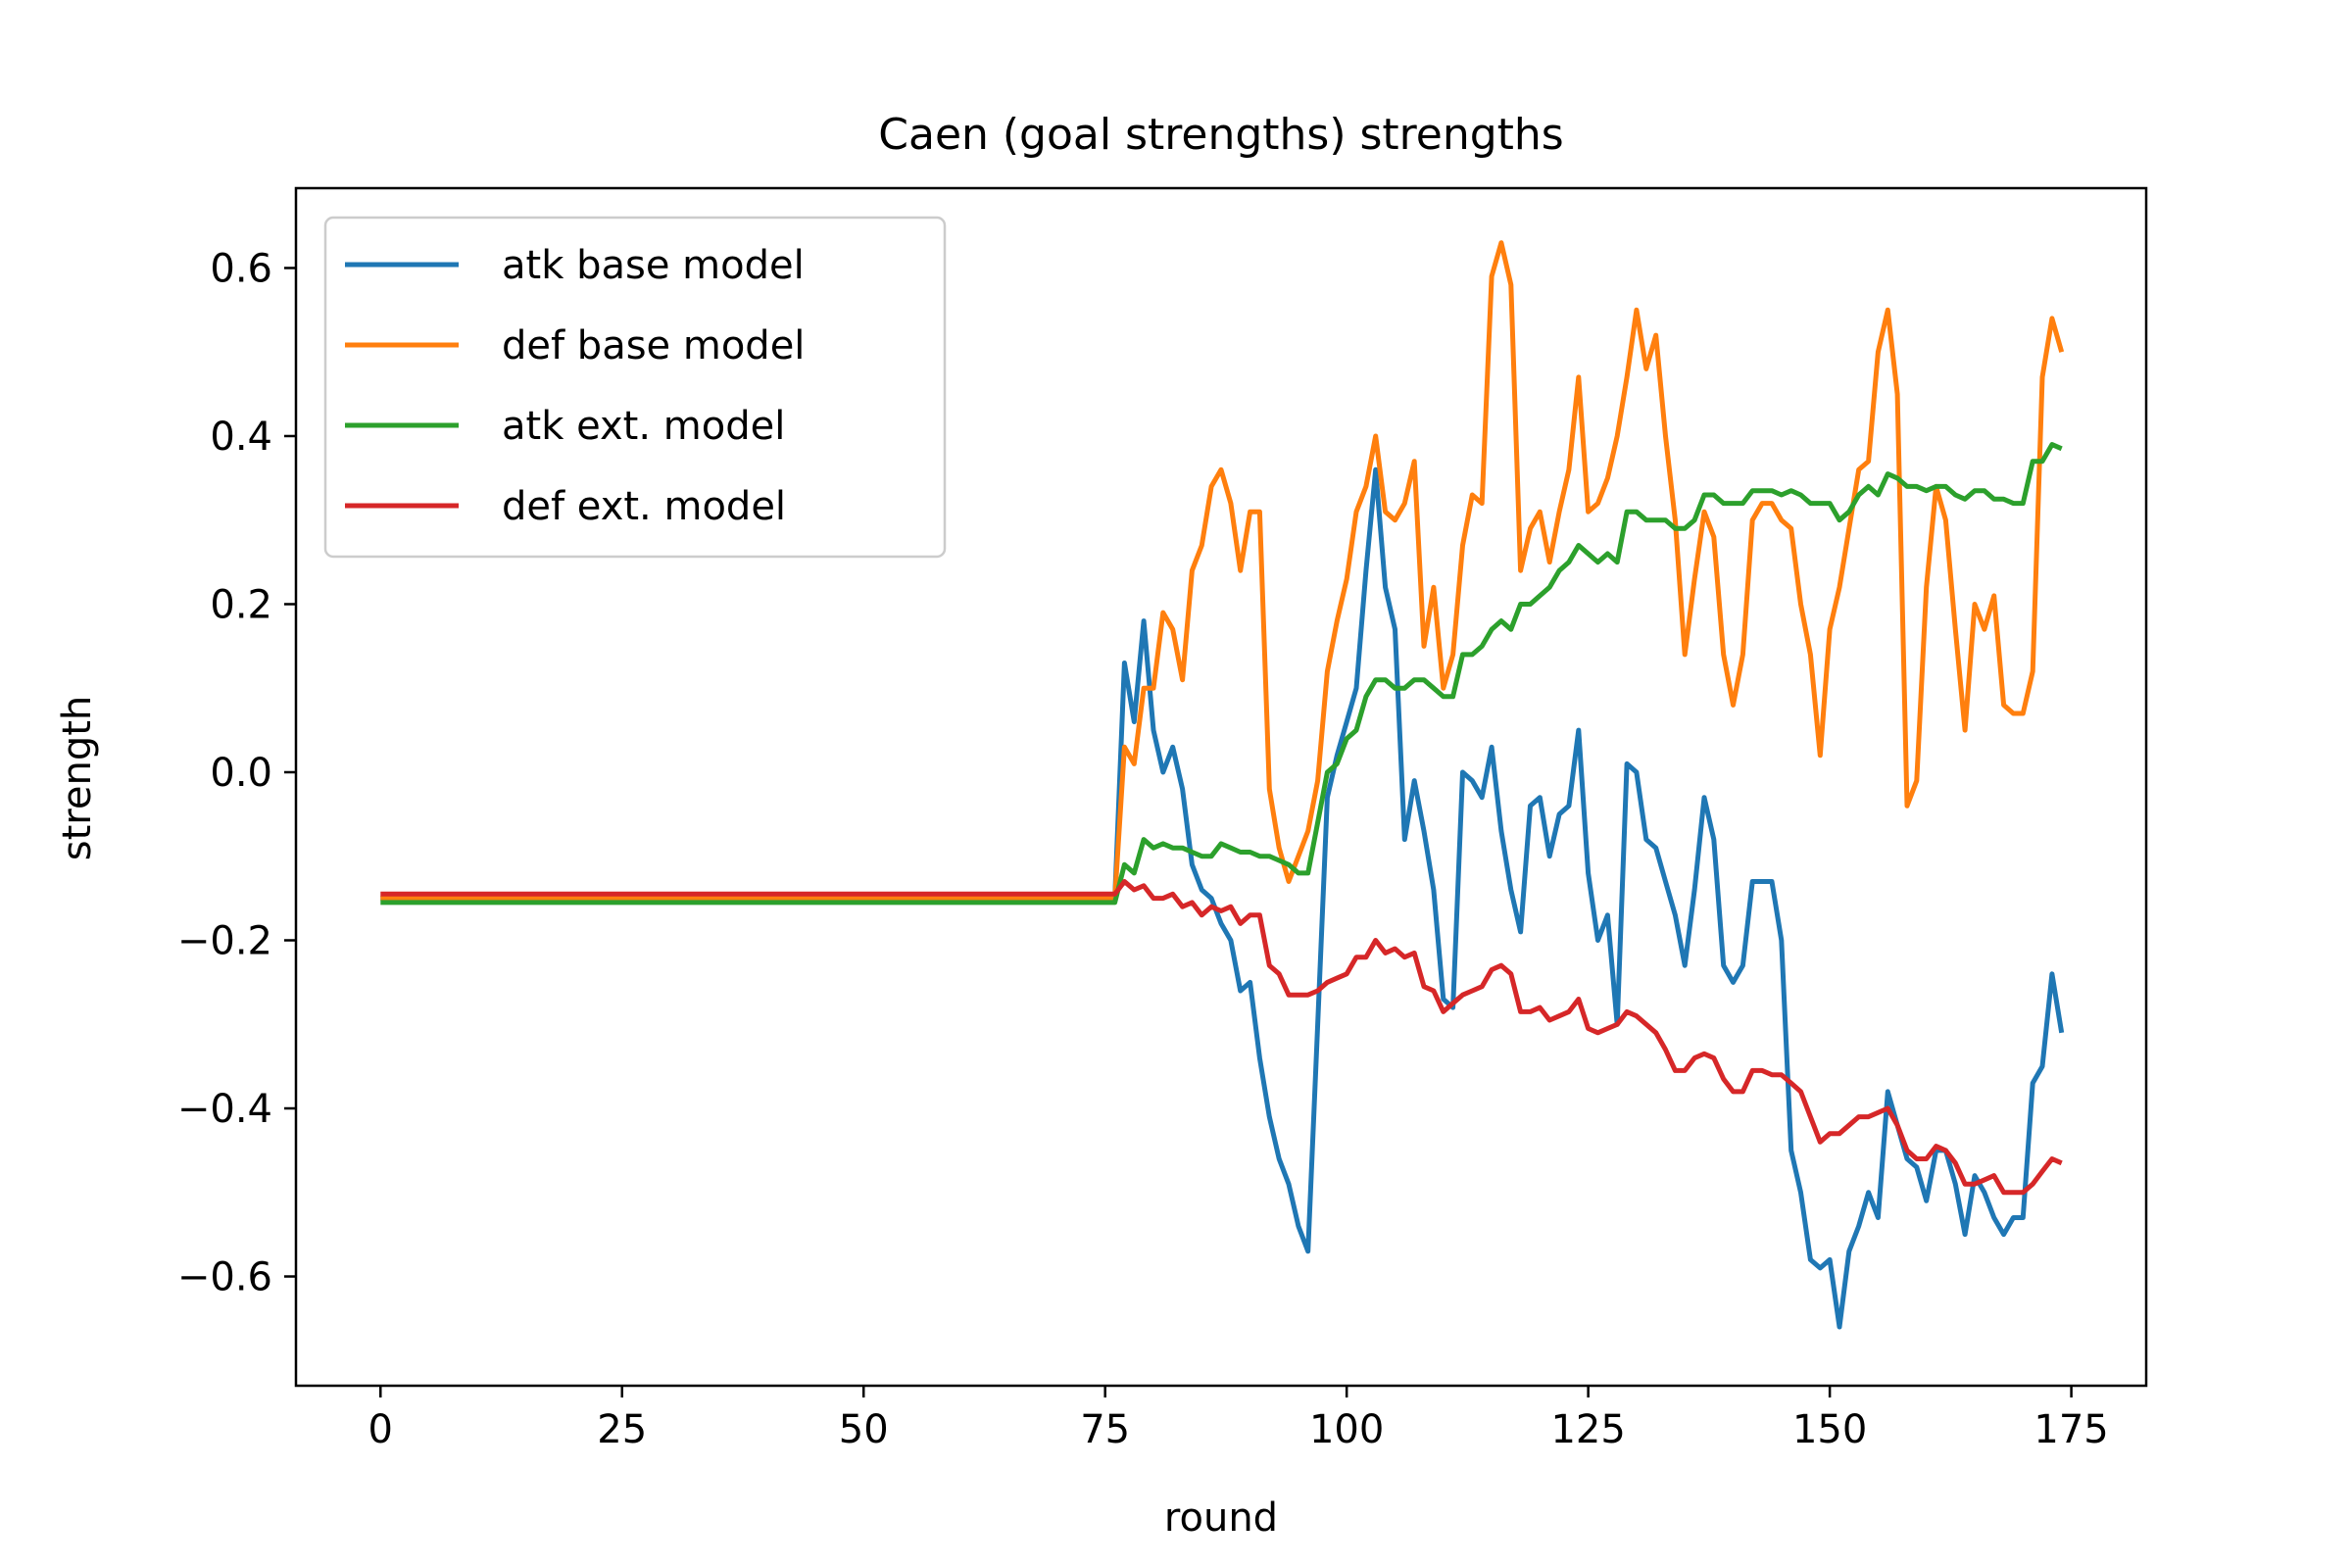 The image size is (2352, 1568). I want to click on legend-box, so click(635, 387).